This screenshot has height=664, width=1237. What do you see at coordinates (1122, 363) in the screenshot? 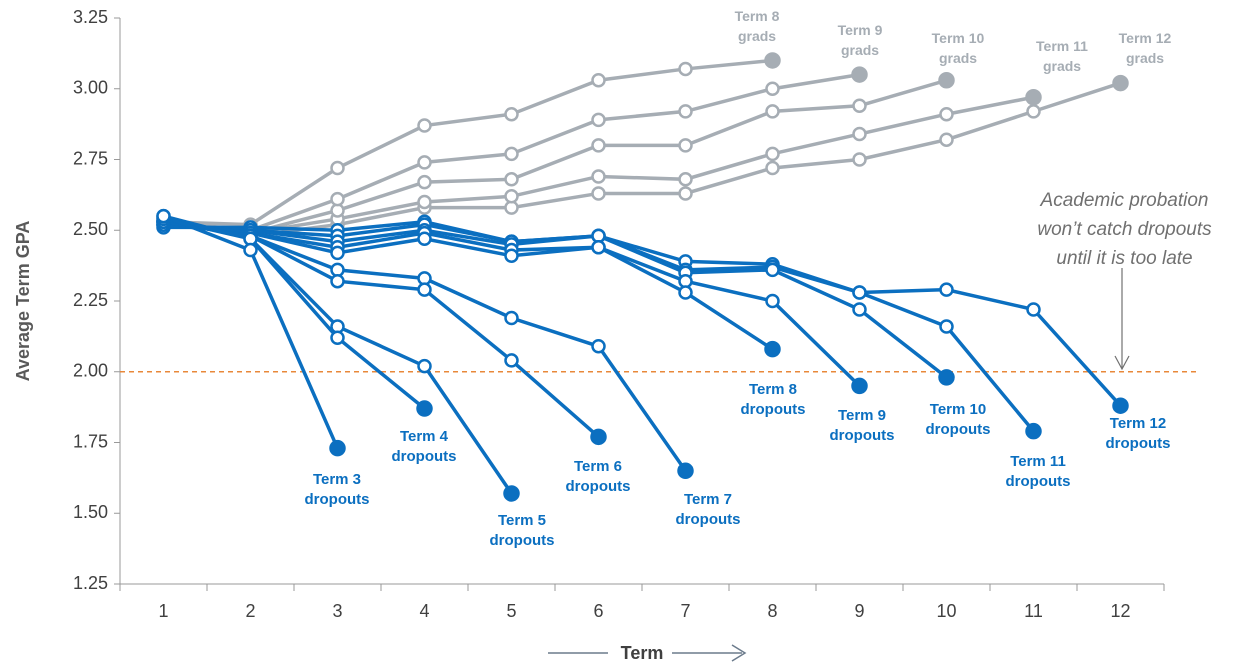
I see `annotation-arrow-head` at bounding box center [1122, 363].